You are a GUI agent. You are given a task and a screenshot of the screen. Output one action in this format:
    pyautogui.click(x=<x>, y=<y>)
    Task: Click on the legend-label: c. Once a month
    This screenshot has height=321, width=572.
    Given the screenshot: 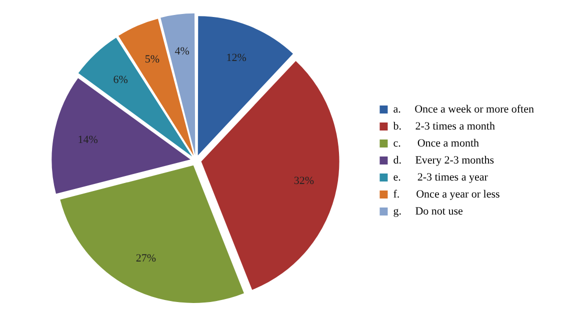 What is the action you would take?
    pyautogui.click(x=436, y=143)
    